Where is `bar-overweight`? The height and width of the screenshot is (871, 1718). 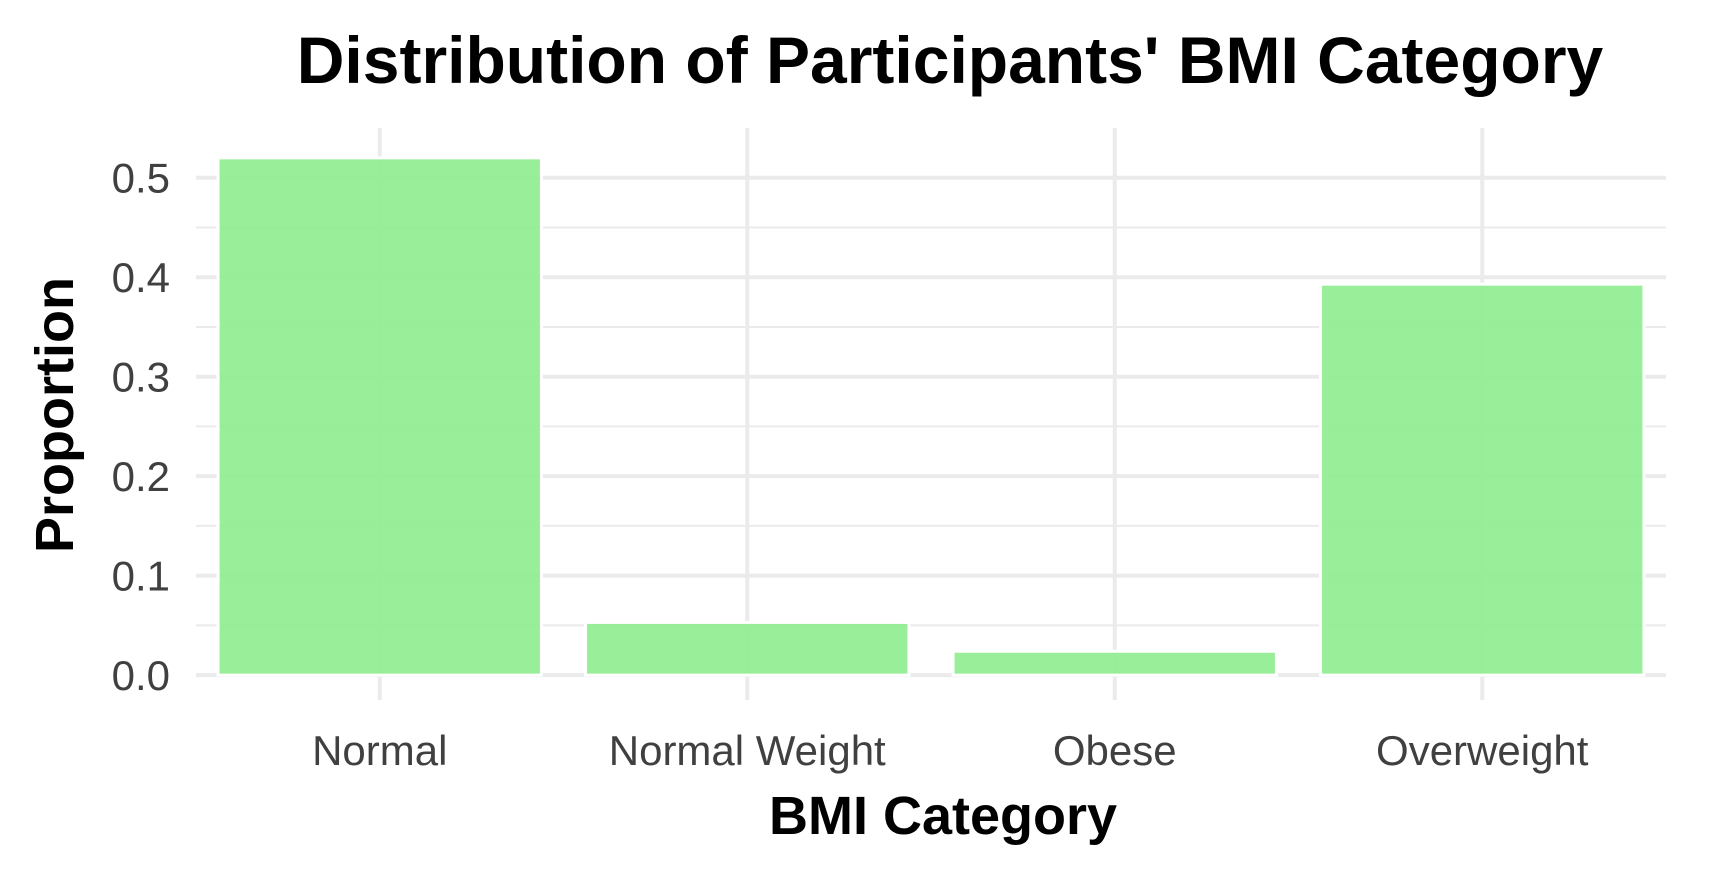
bar-overweight is located at coordinates (1482, 479).